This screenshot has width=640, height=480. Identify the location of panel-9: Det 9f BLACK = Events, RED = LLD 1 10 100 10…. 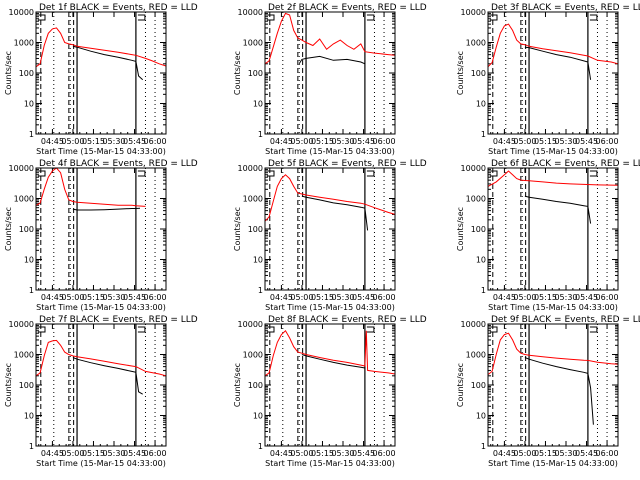
(548, 391).